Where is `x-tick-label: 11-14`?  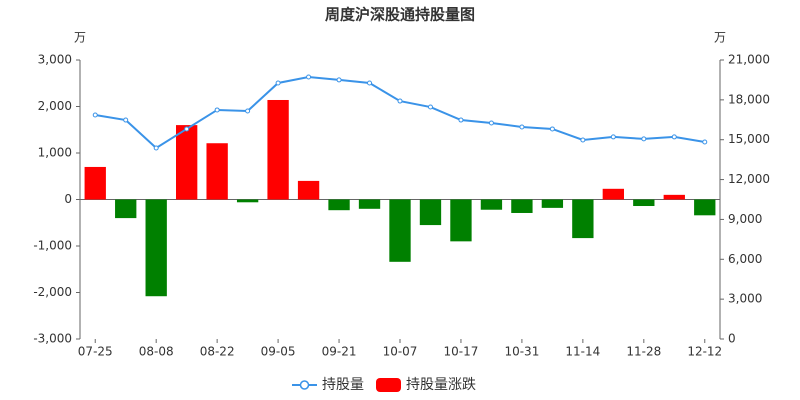 x-tick-label: 11-14 is located at coordinates (582, 352).